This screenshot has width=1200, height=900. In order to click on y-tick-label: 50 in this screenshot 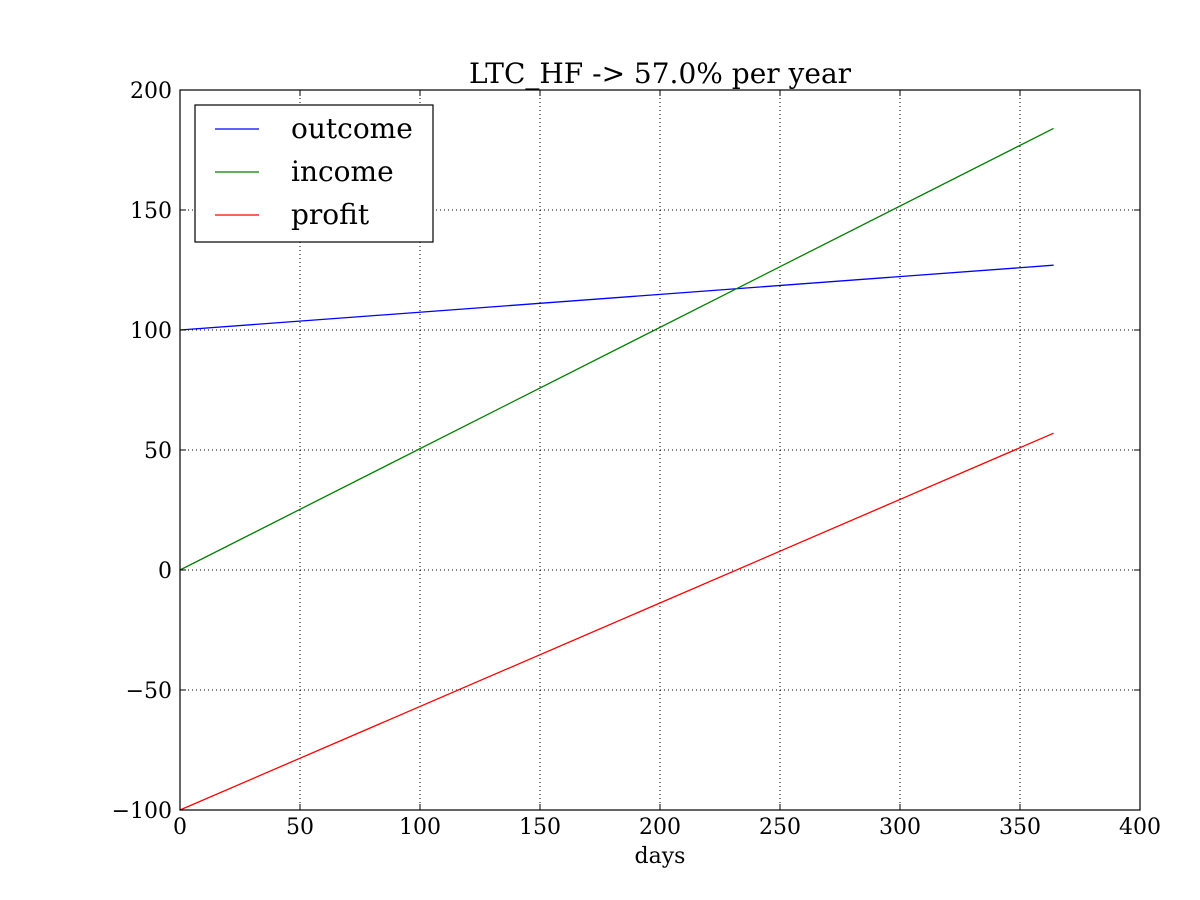, I will do `click(158, 451)`.